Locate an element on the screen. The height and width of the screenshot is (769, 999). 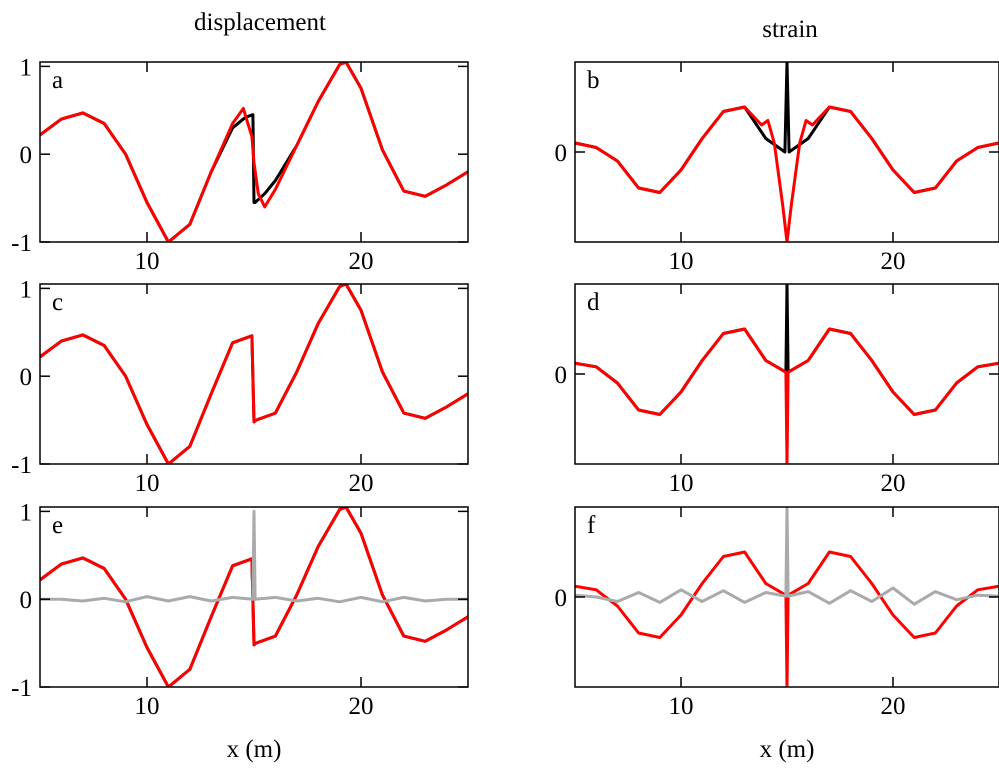
y-tick-label-e-2: -1 is located at coordinates (21, 688).